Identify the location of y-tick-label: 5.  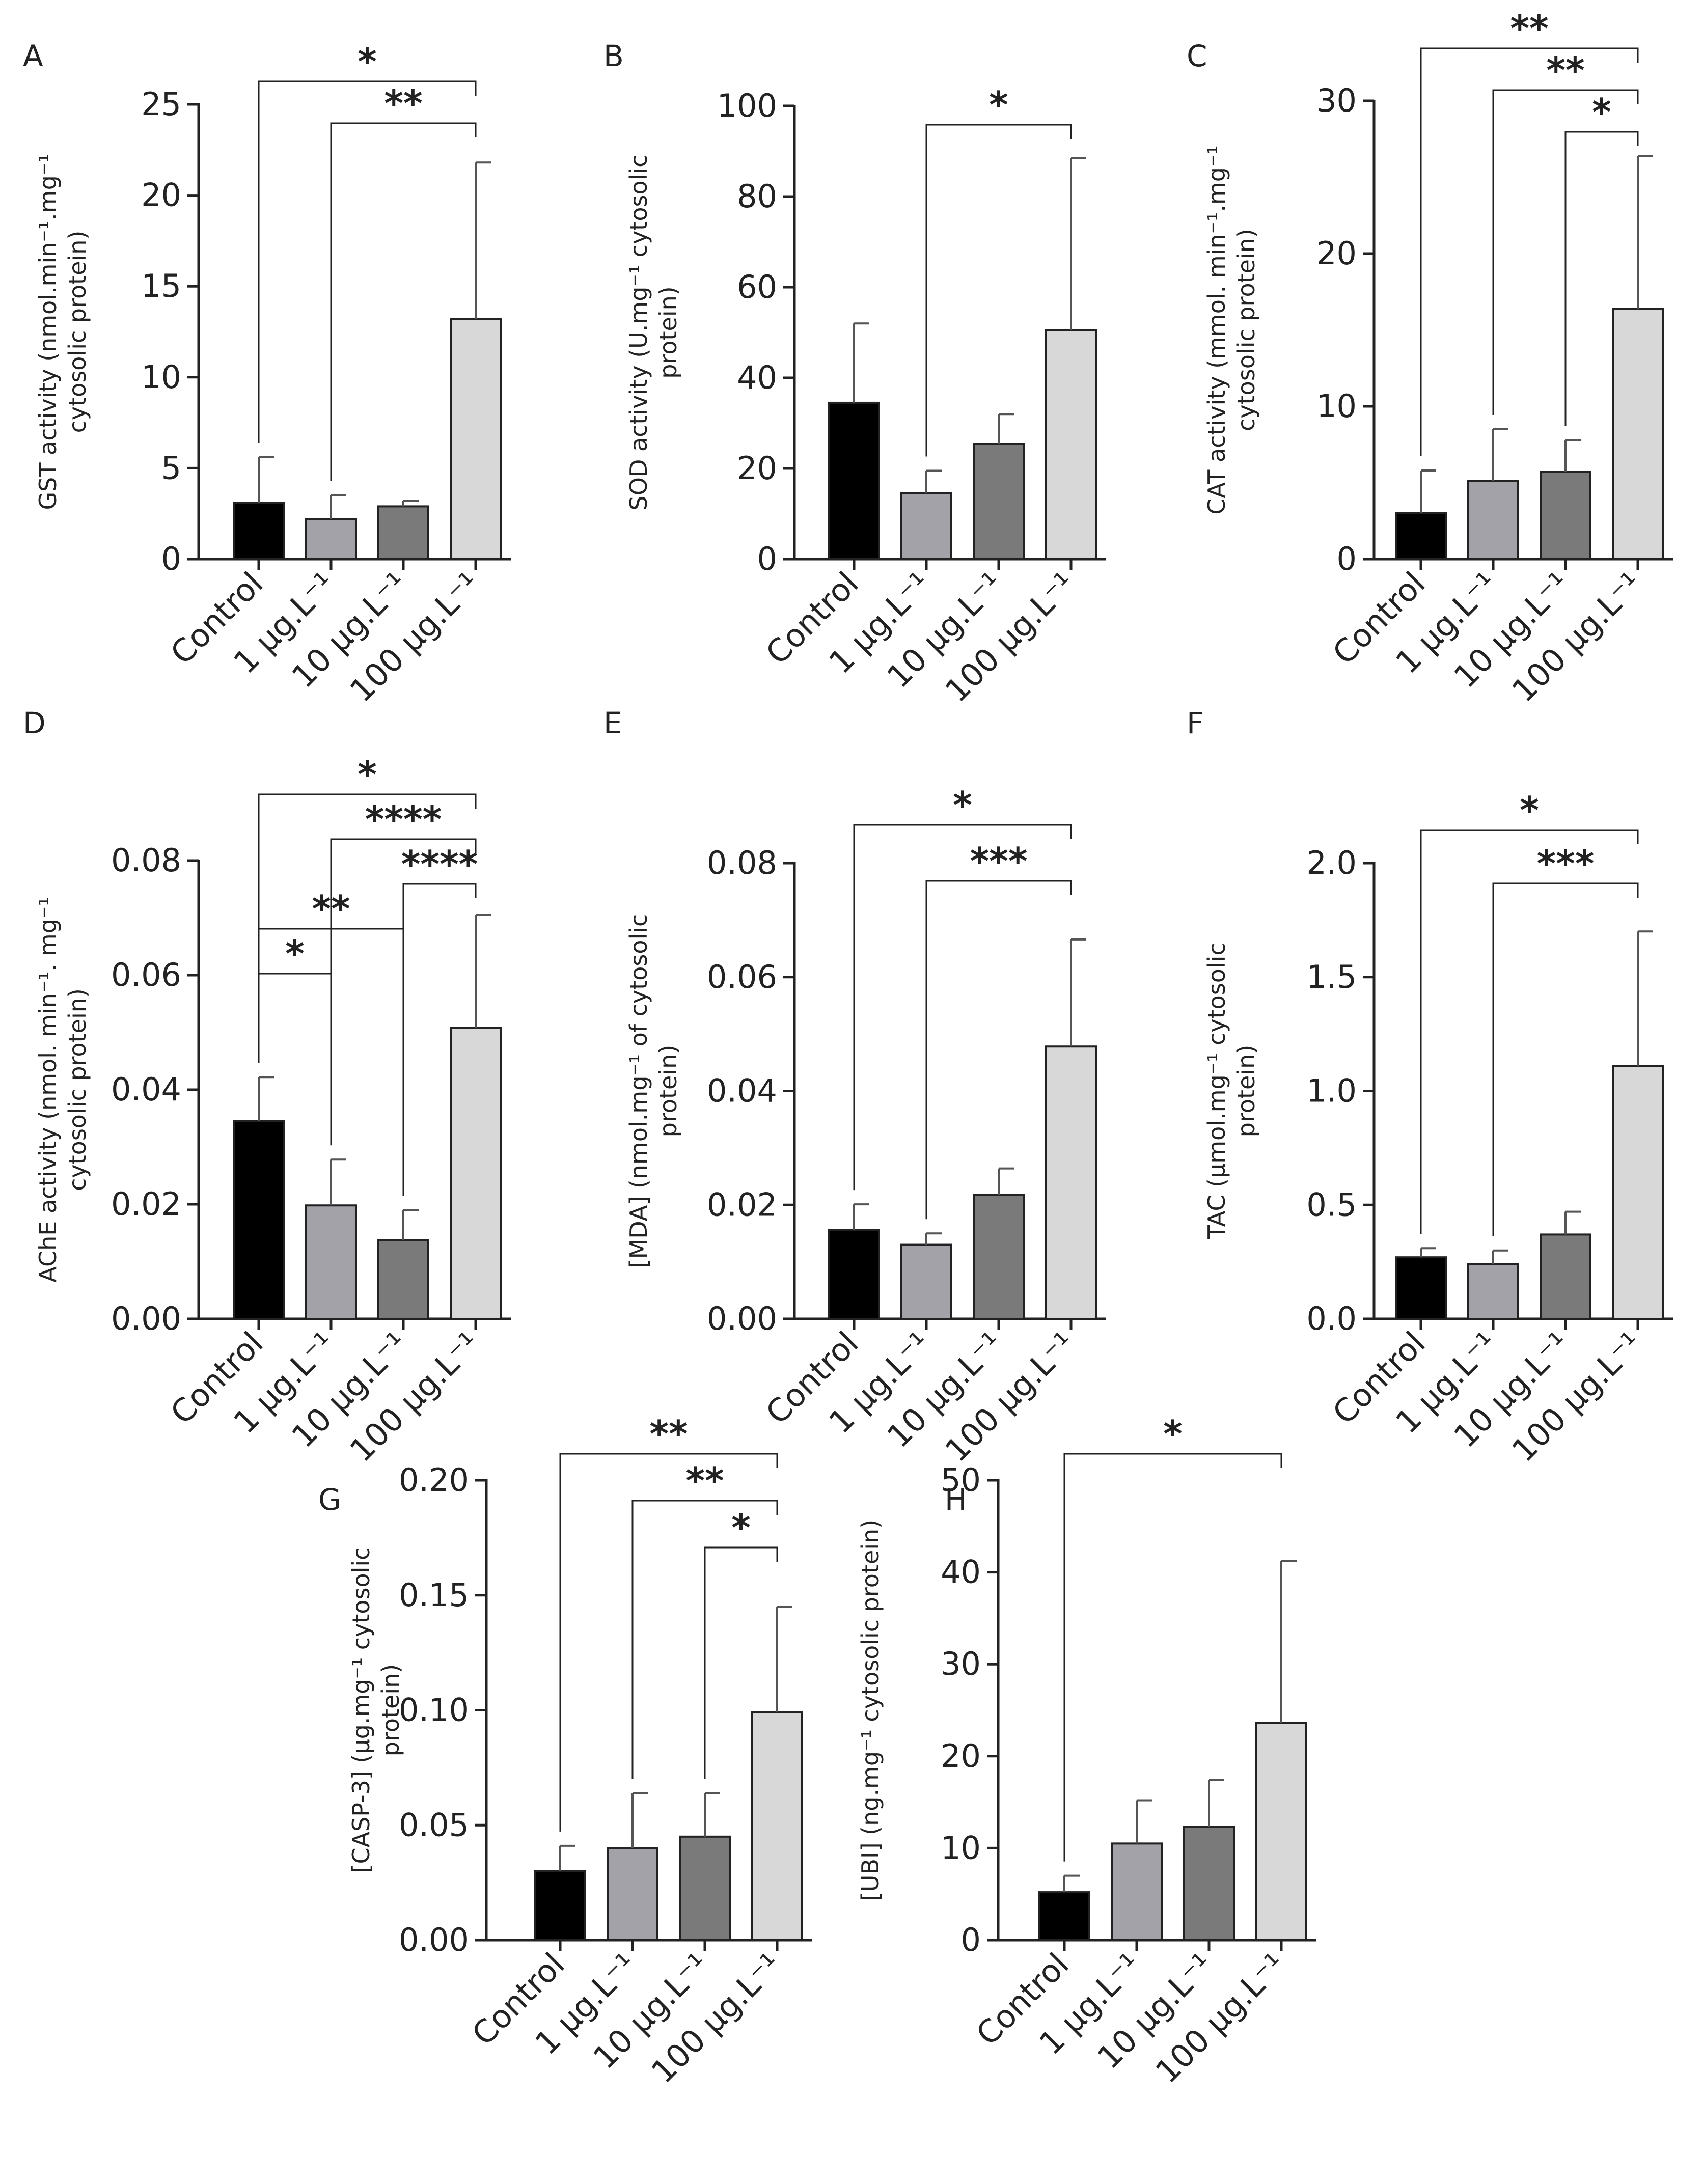
(171, 467).